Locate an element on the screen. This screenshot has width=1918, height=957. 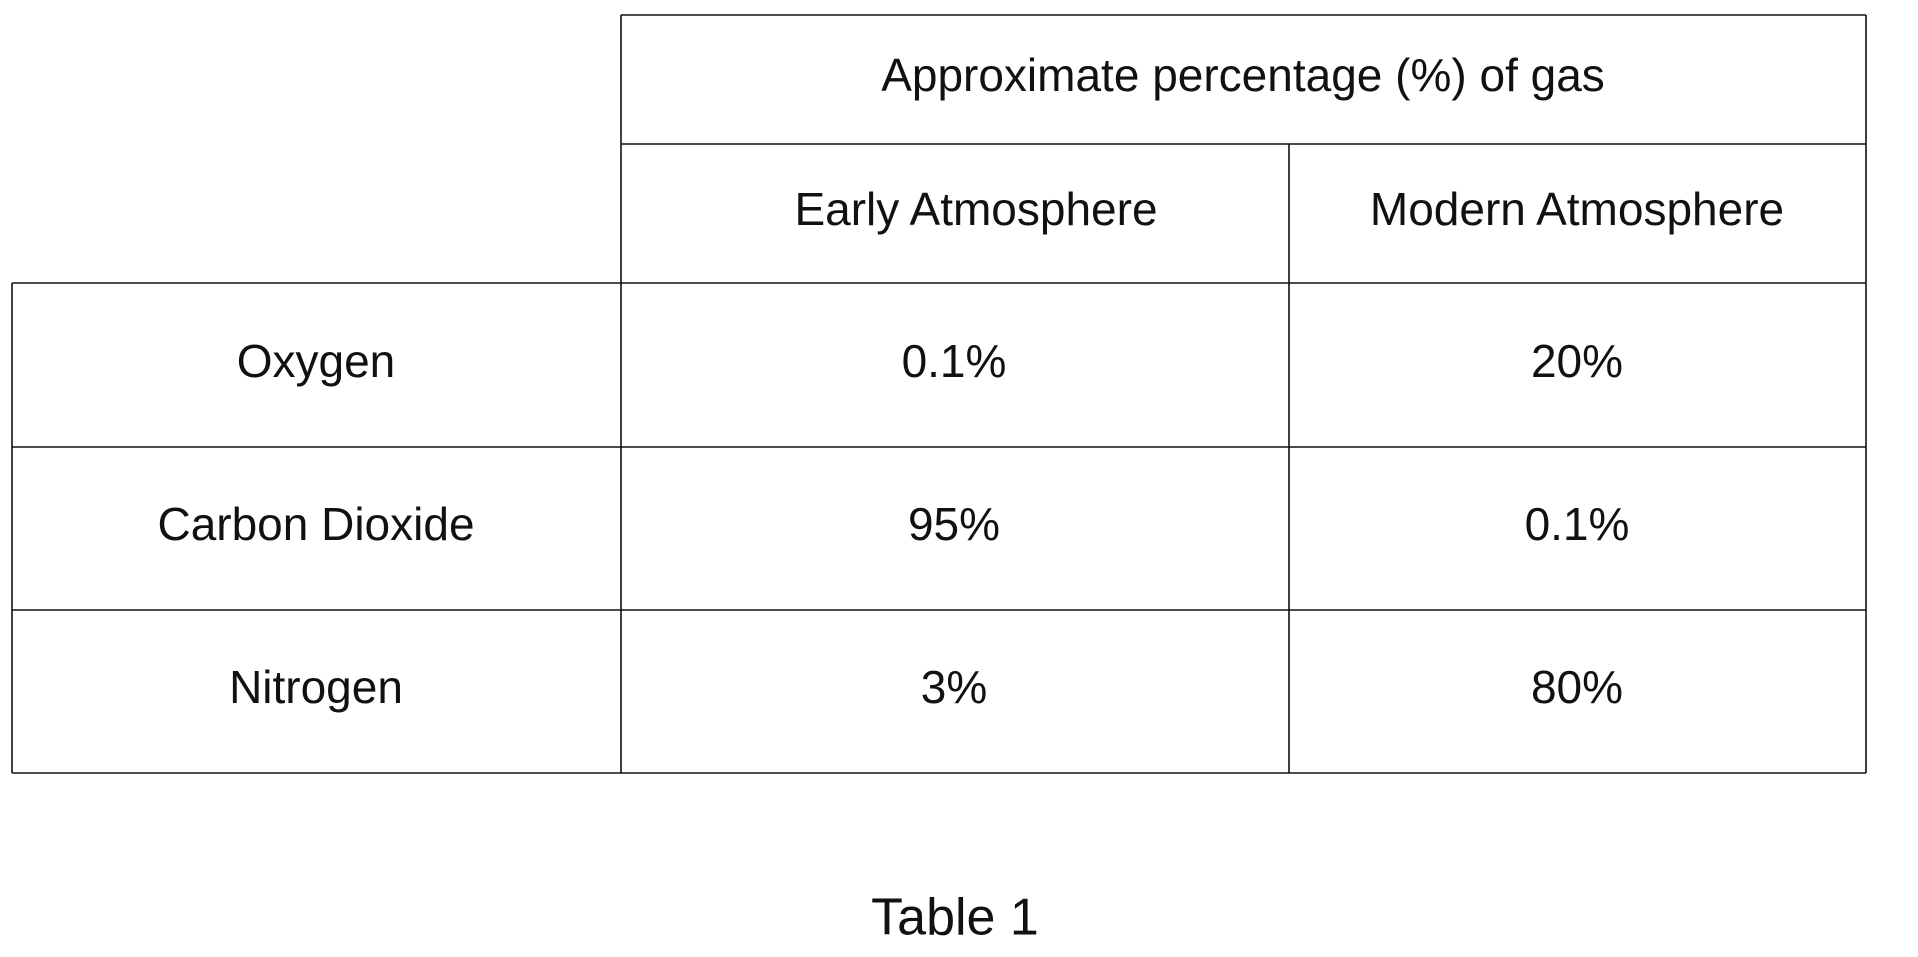
row-label: Oxygen is located at coordinates (316, 361).